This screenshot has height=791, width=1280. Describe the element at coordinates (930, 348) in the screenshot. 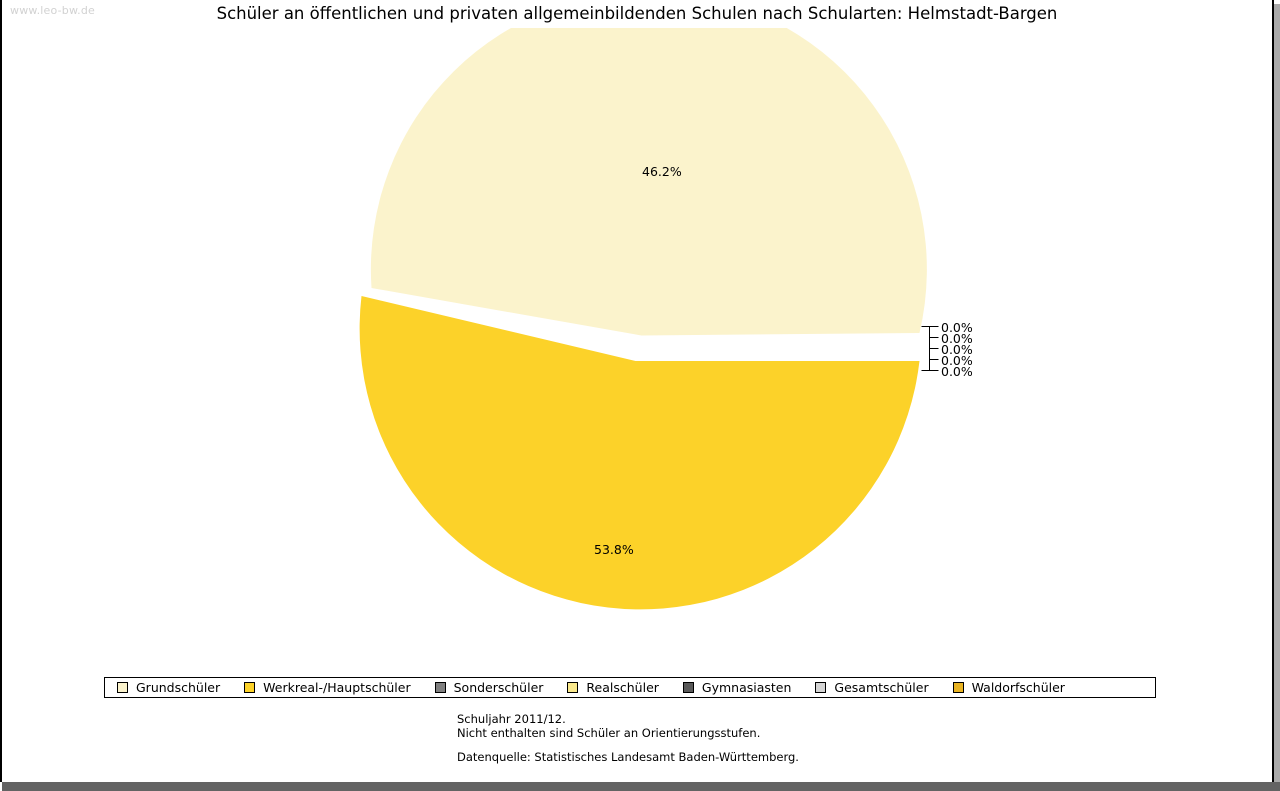

I see `zero-slice-leader-lines` at that location.